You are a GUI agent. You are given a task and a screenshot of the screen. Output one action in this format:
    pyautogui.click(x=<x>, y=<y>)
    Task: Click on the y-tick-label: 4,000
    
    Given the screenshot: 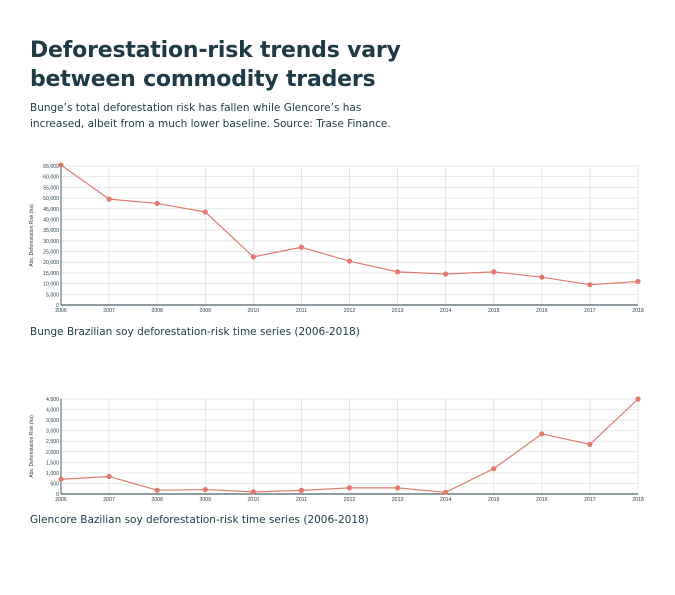 What is the action you would take?
    pyautogui.click(x=52, y=411)
    